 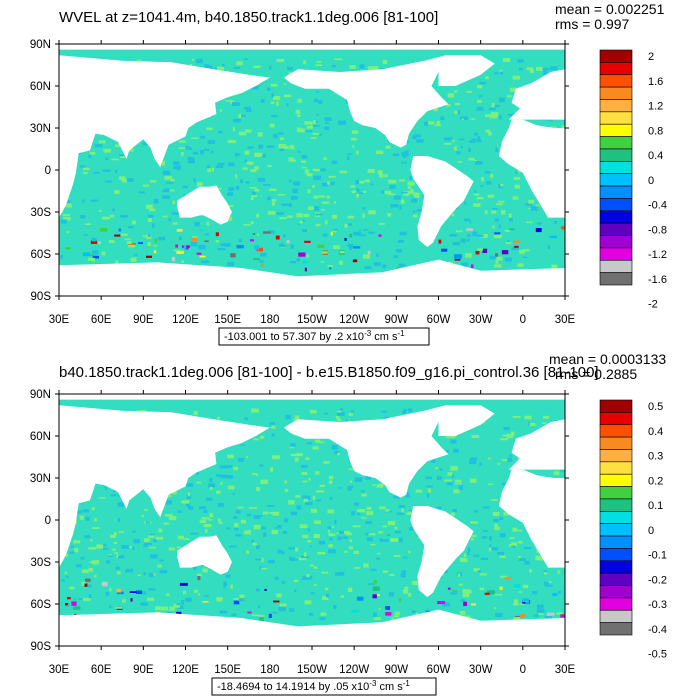 What do you see at coordinates (655, 131) in the screenshot?
I see `colorbar-label: 0.8` at bounding box center [655, 131].